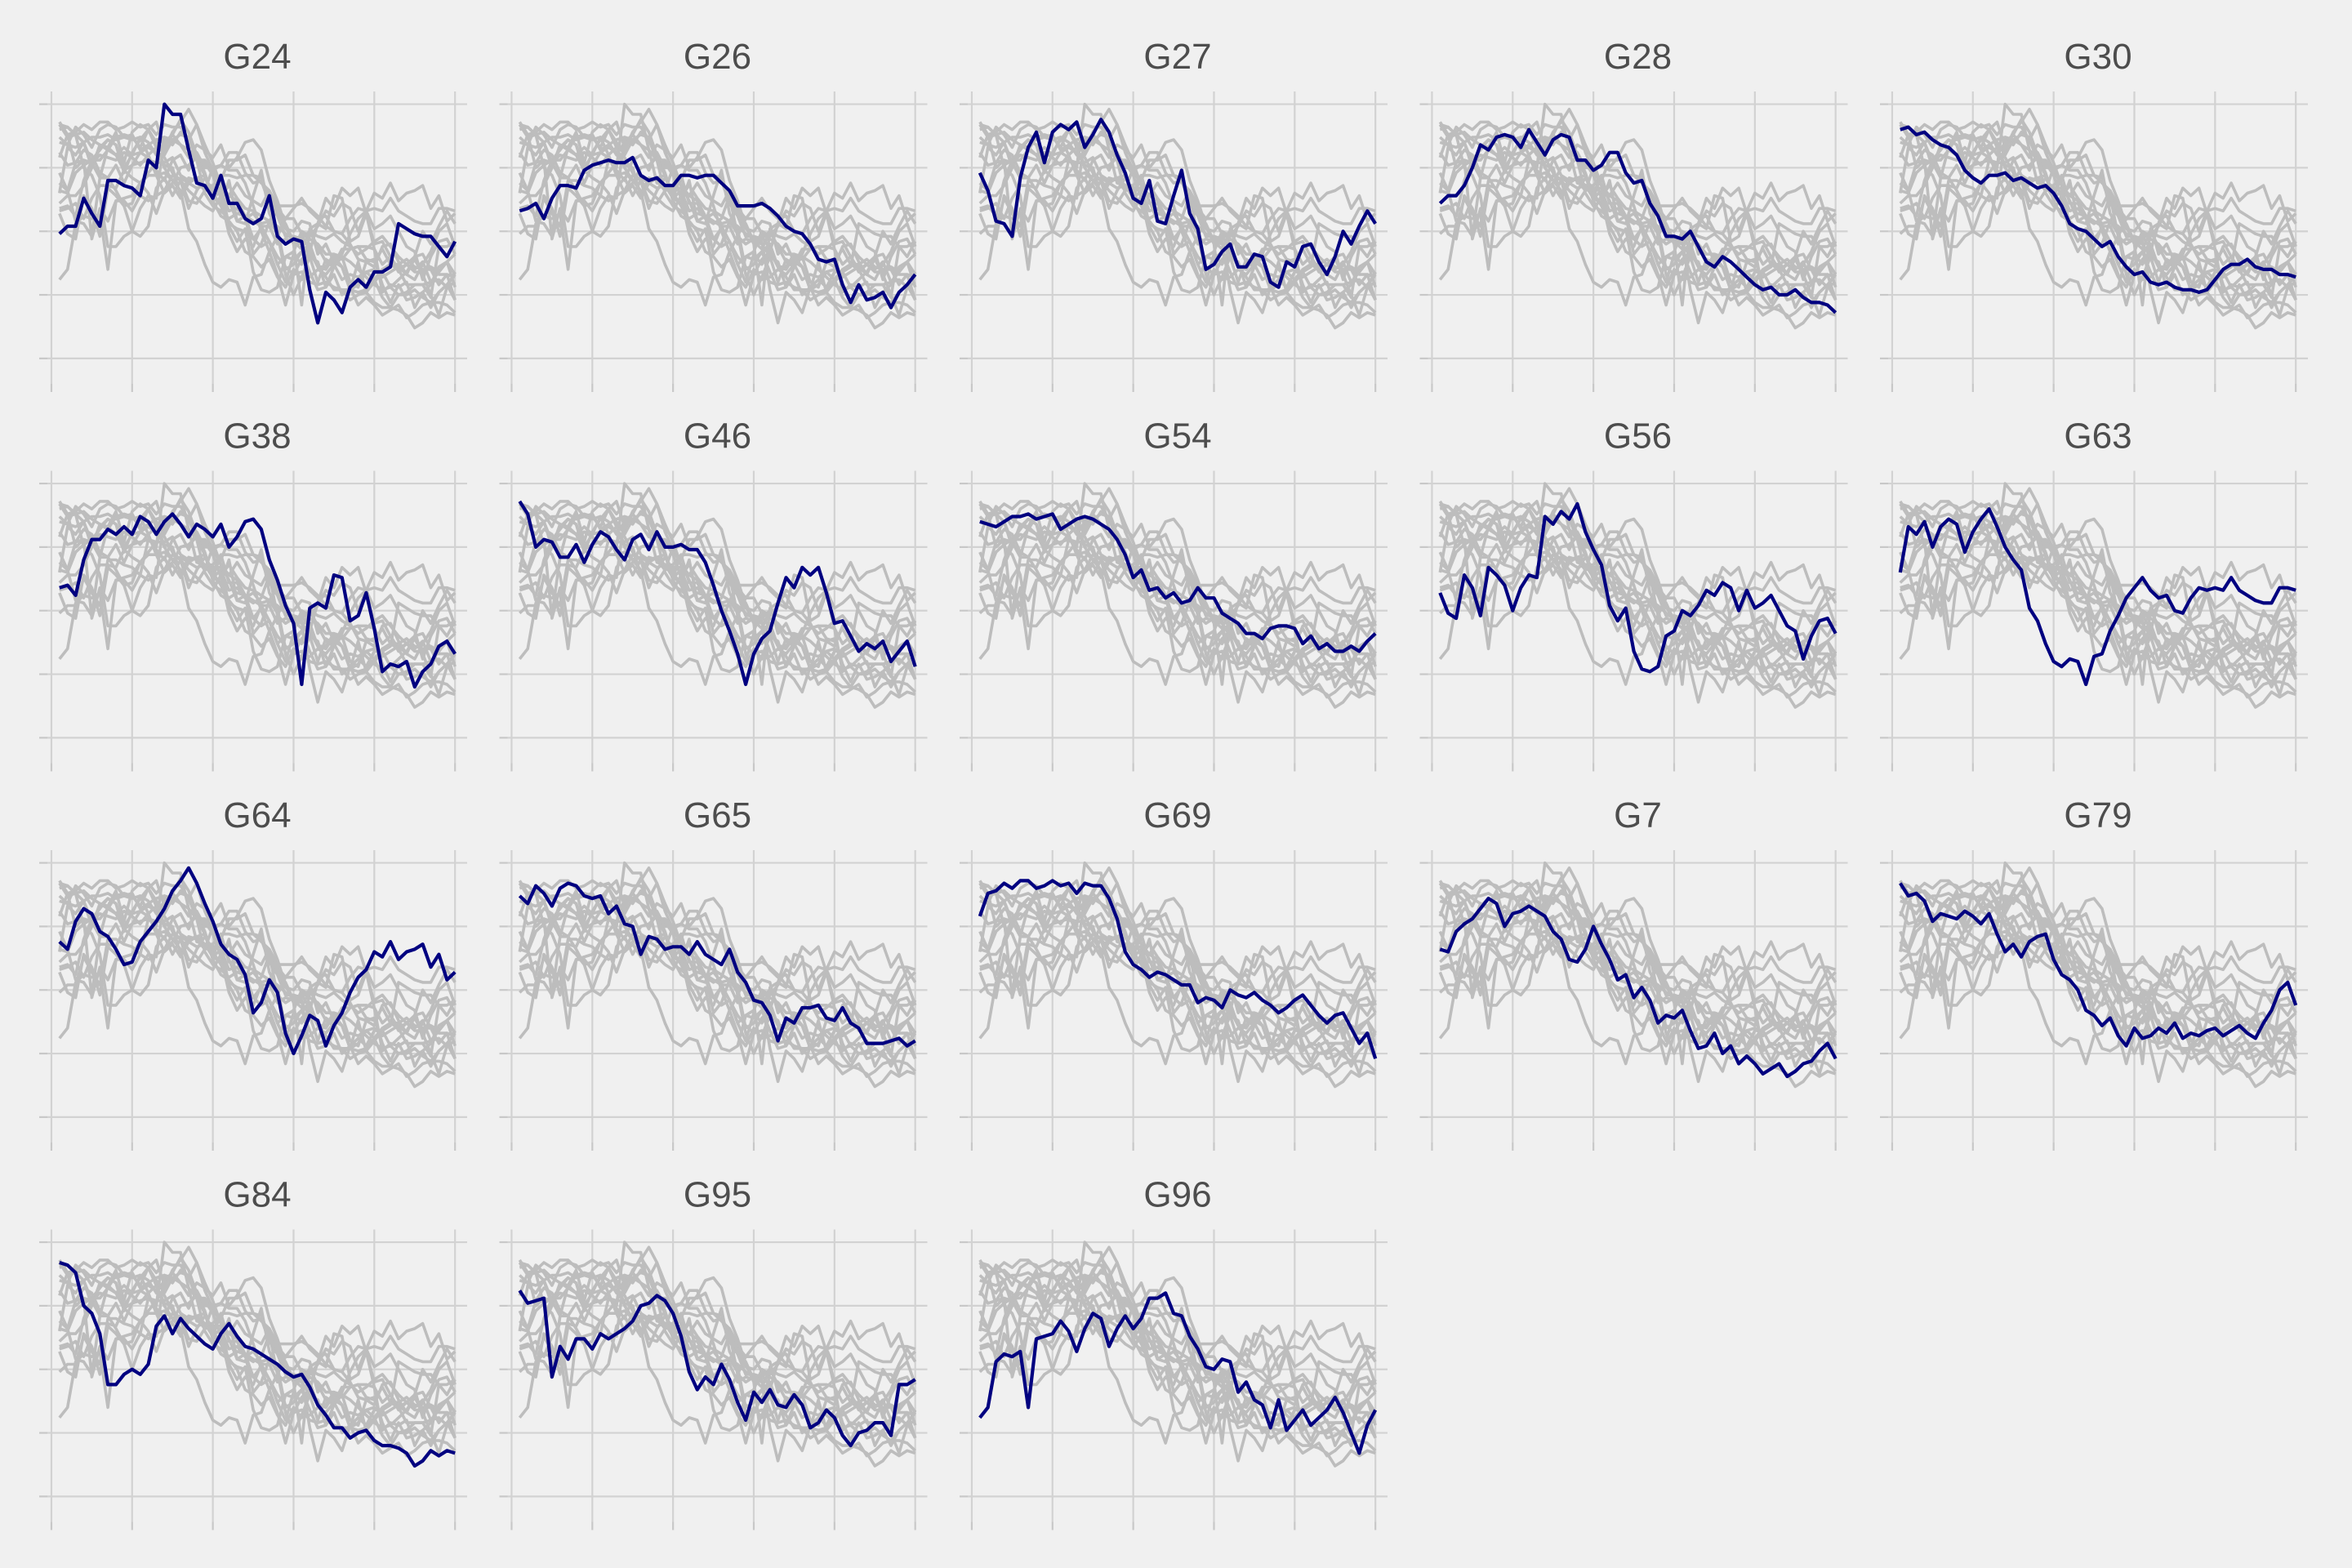 The height and width of the screenshot is (1568, 2352). What do you see at coordinates (717, 815) in the screenshot?
I see `panel-title: G65` at bounding box center [717, 815].